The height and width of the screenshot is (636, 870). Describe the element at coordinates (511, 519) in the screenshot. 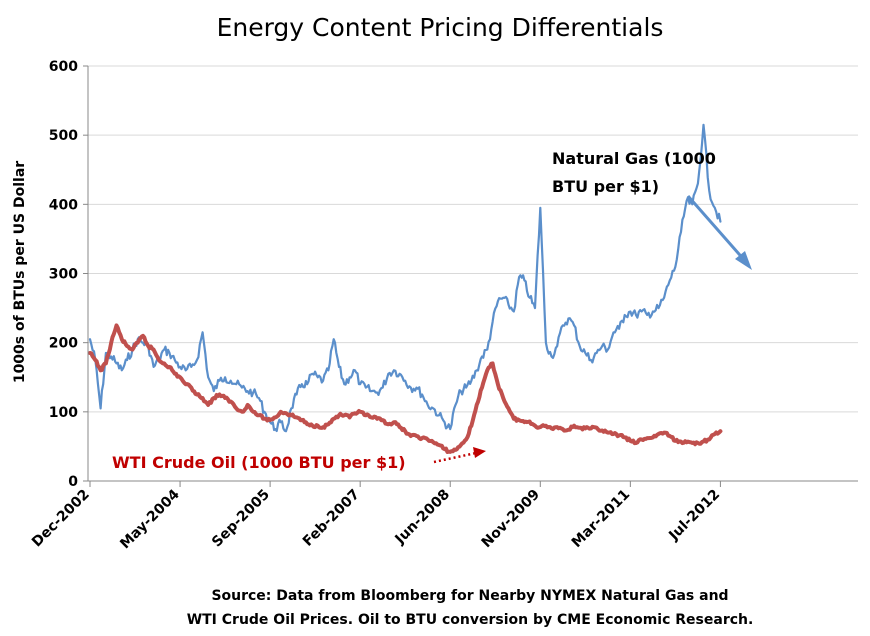

I see `x-tick-label: Nov-2009` at that location.